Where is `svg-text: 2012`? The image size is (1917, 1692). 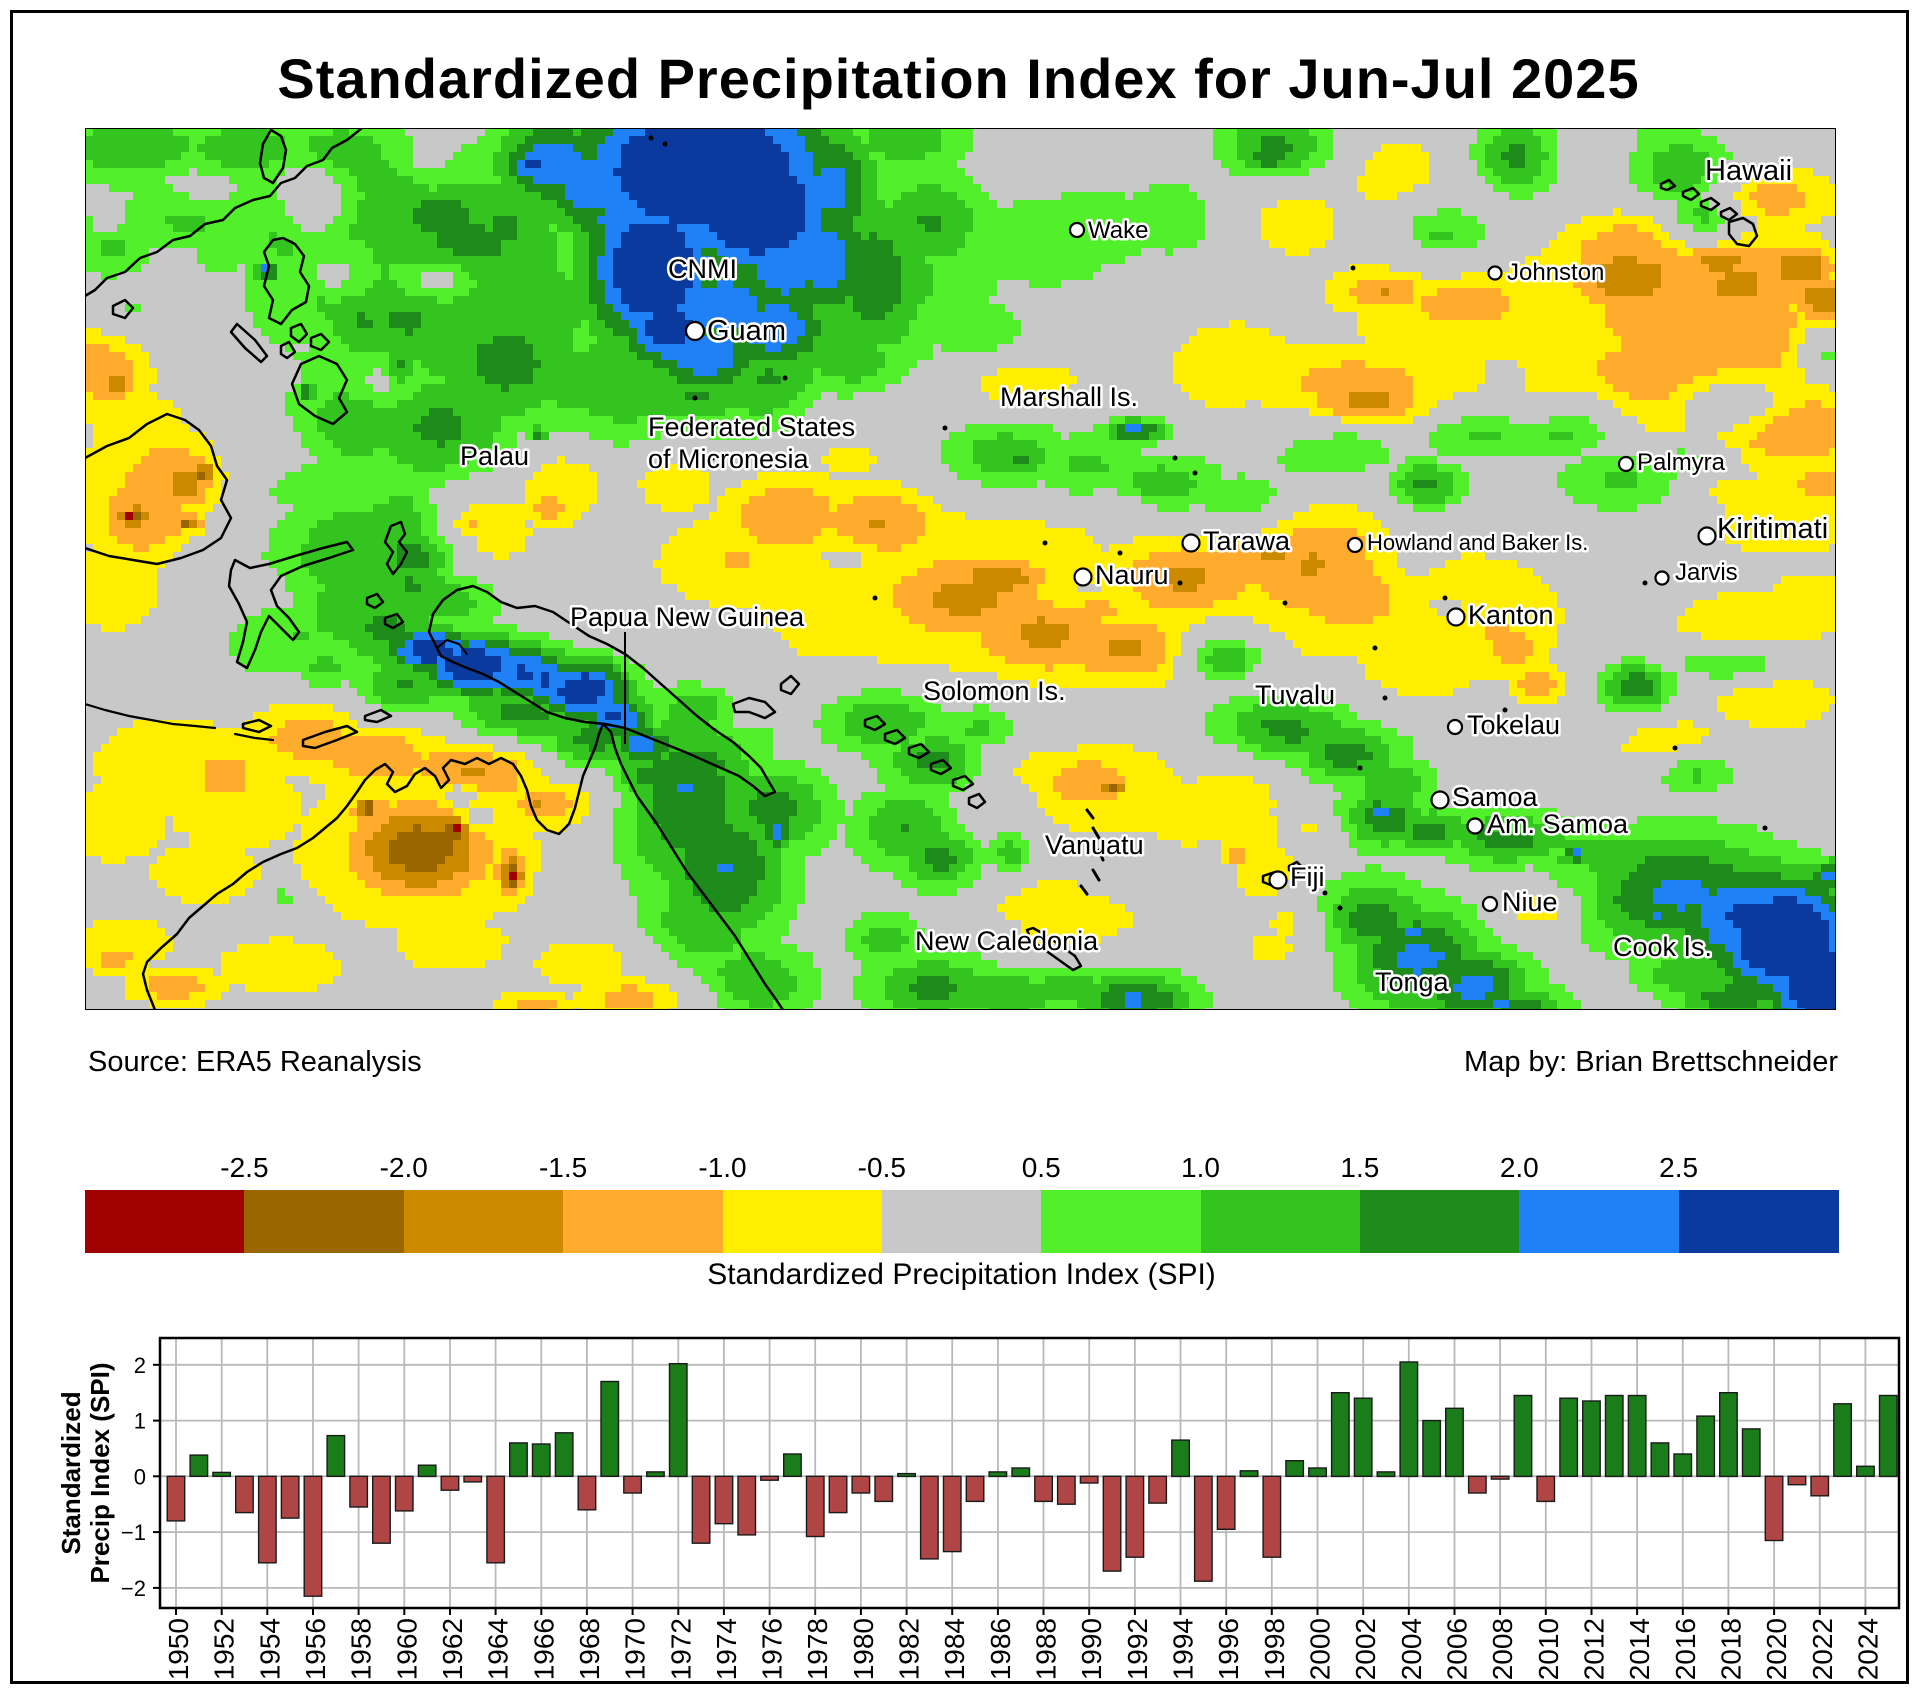 svg-text: 2012 is located at coordinates (1594, 1649).